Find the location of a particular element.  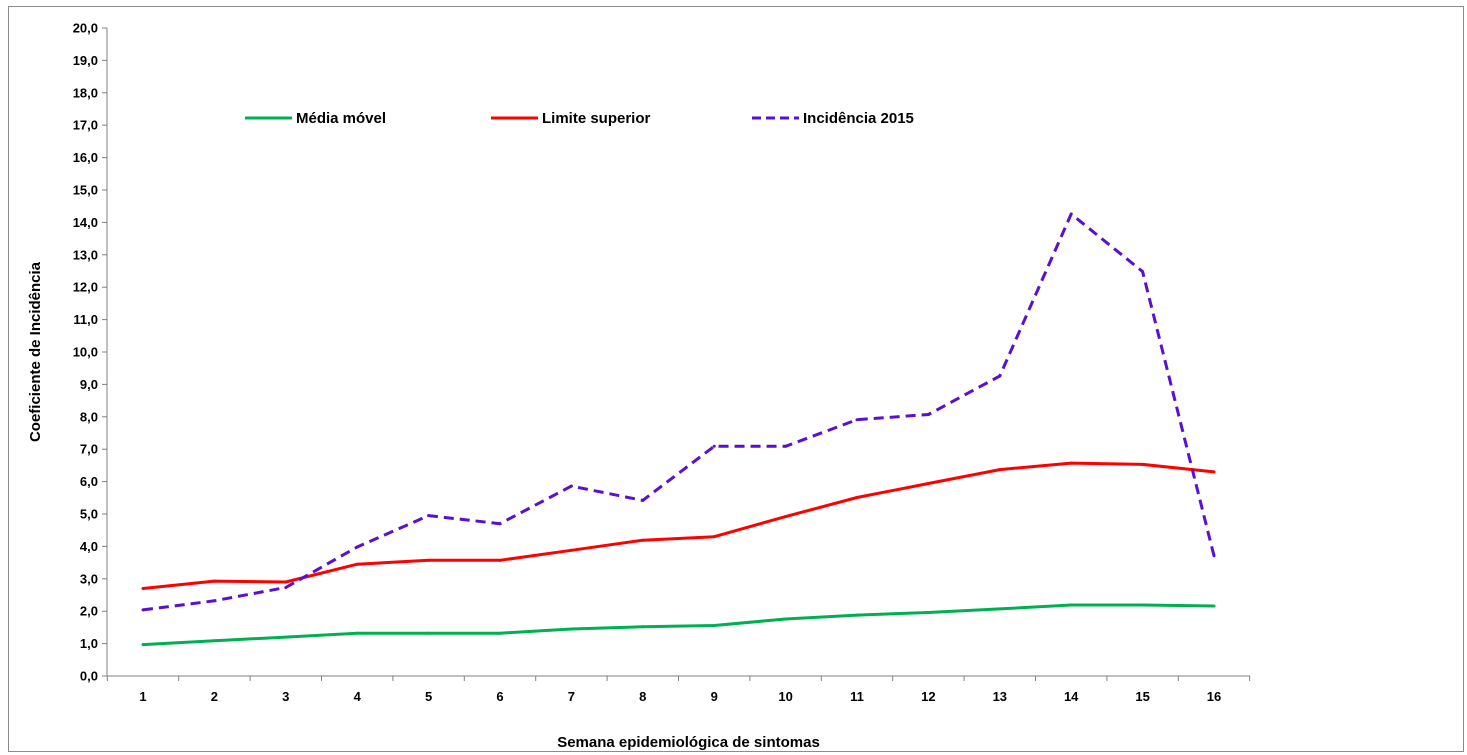

x-tick-label: 16 is located at coordinates (1214, 696).